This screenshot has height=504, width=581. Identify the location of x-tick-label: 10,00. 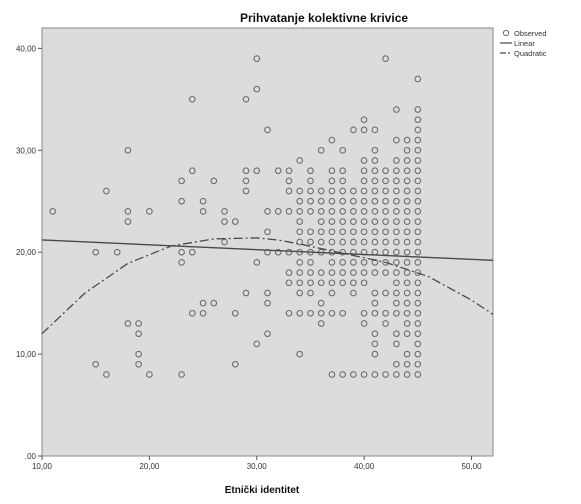
(42, 466).